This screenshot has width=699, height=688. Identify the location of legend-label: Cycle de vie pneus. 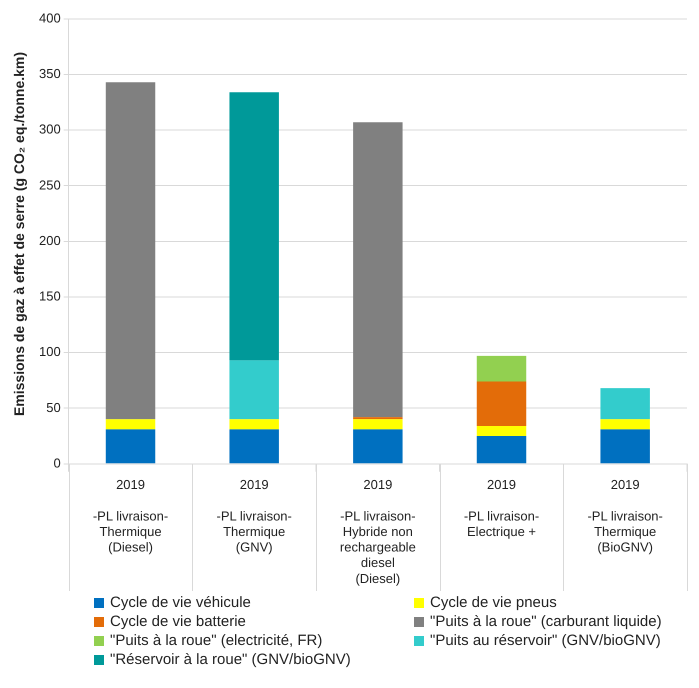
(493, 602).